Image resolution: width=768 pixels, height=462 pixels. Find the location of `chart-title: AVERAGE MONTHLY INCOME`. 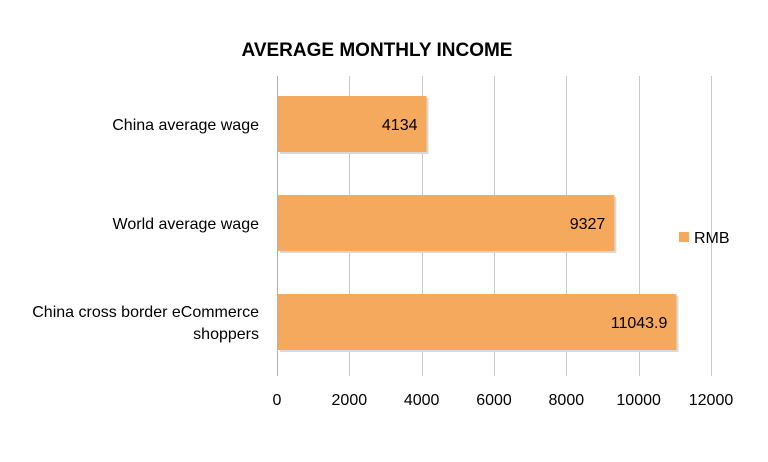

chart-title: AVERAGE MONTHLY INCOME is located at coordinates (377, 50).